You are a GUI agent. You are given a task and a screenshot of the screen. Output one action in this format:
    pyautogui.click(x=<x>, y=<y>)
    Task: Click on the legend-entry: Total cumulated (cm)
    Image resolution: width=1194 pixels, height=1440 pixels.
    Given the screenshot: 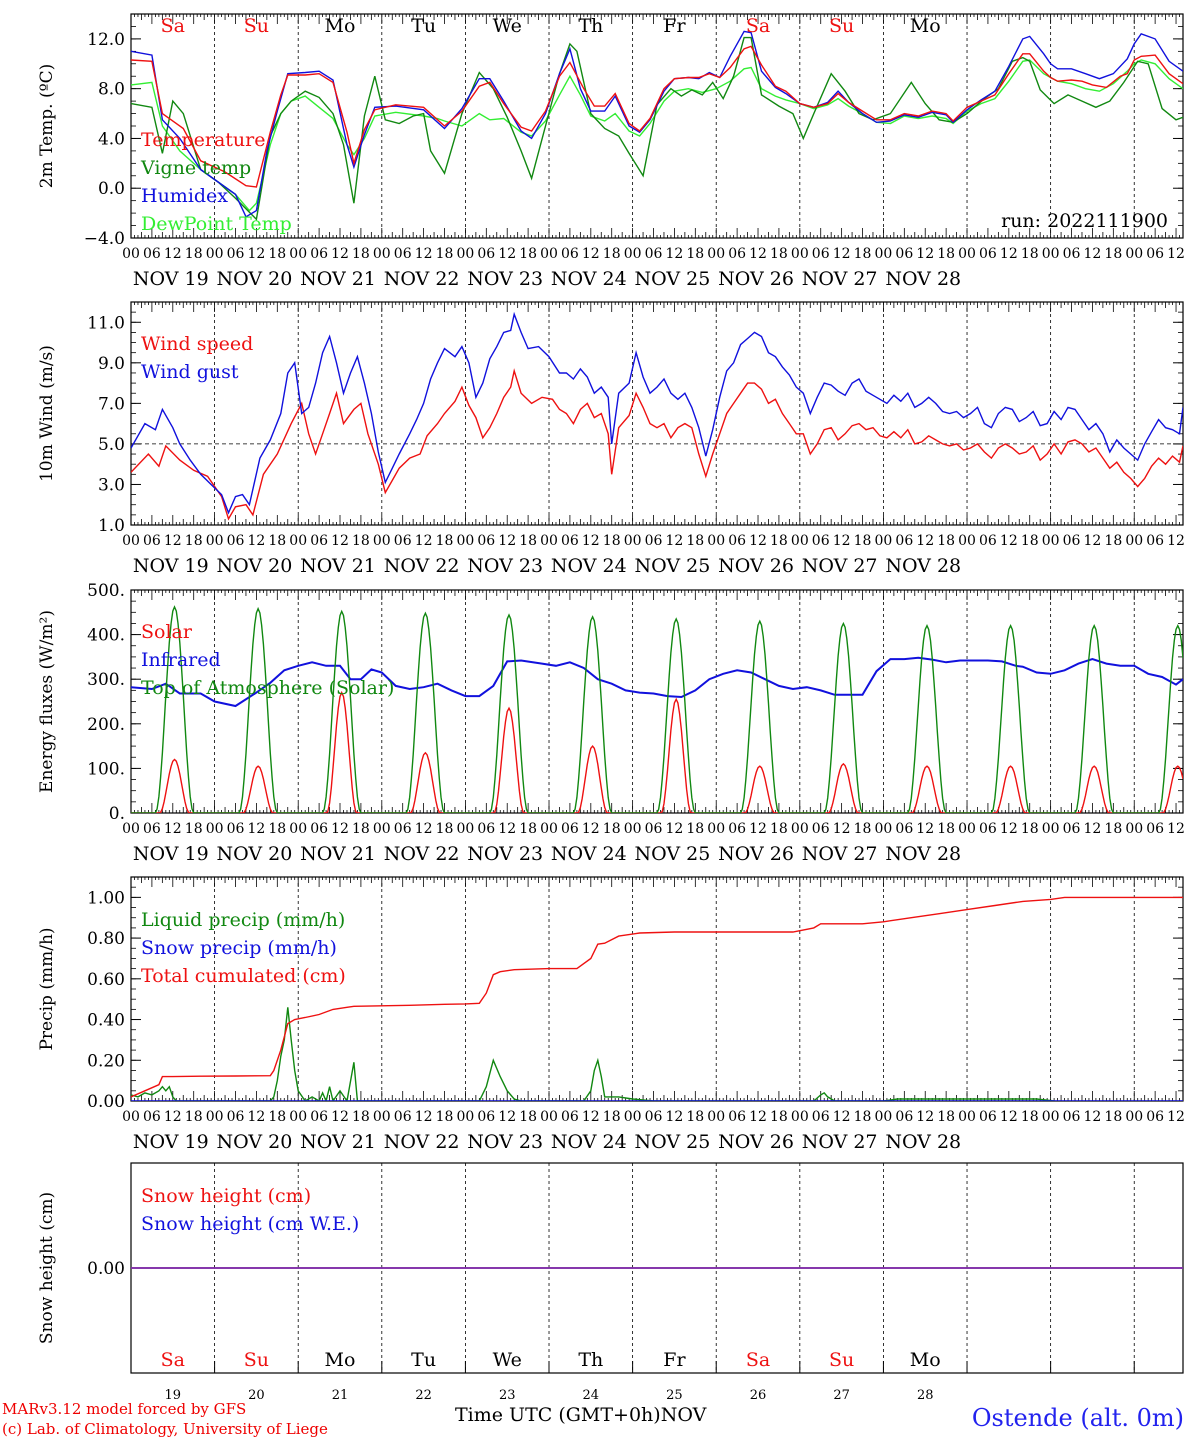 What is the action you would take?
    pyautogui.click(x=243, y=976)
    